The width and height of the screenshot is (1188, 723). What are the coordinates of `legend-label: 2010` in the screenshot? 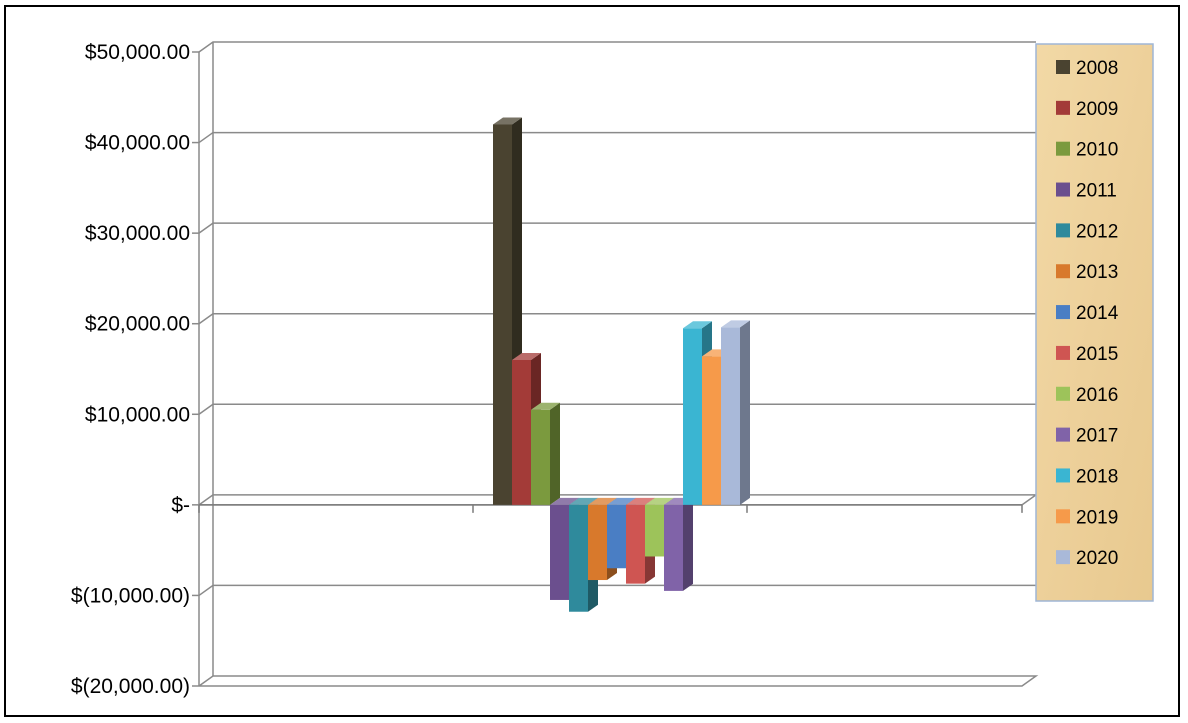 It's located at (1097, 150).